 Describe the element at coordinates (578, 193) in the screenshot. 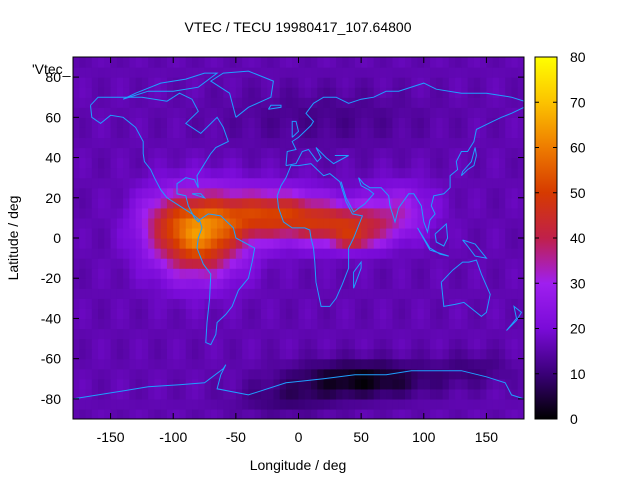

I see `colorbar-tick-label: 50` at that location.